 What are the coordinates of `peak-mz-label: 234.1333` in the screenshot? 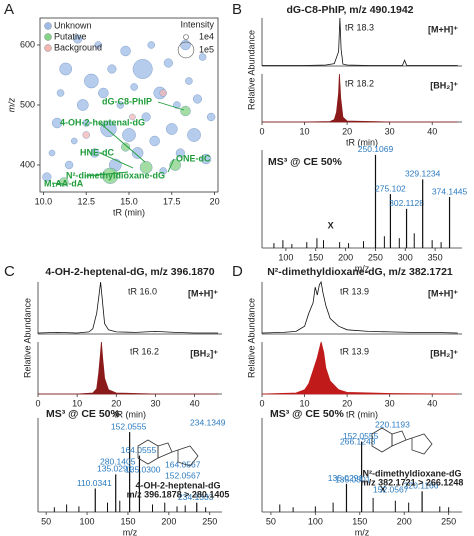 It's located at (196, 497).